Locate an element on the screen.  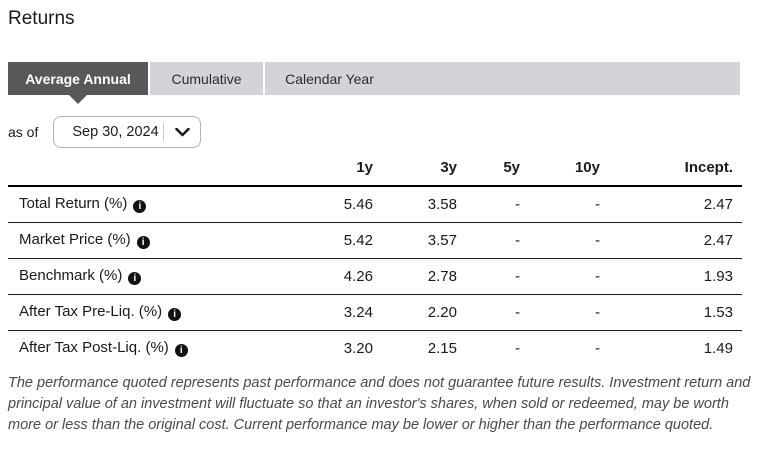
cell-value: 3.24 is located at coordinates (330, 312).